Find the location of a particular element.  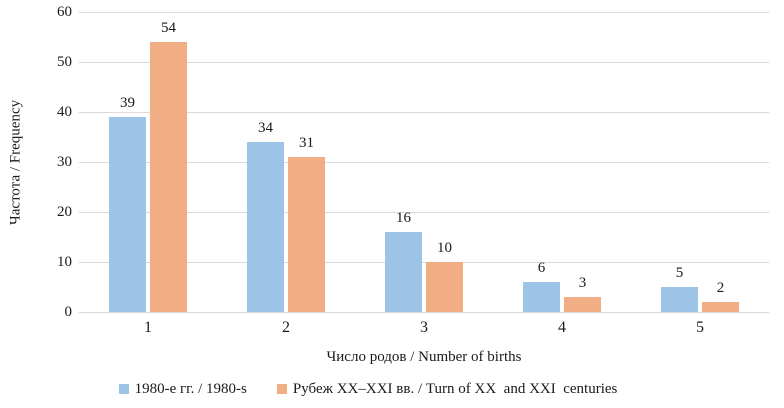

bar-wrap: 39 is located at coordinates (127, 203).